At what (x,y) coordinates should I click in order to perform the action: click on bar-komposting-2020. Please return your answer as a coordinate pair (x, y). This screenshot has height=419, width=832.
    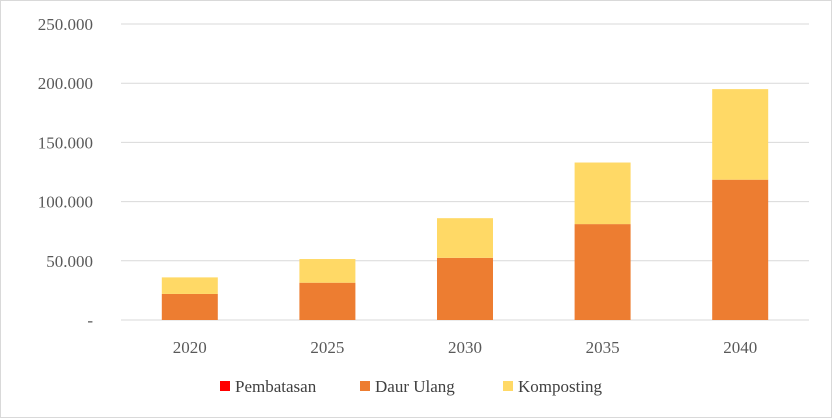
    Looking at the image, I should click on (189, 285).